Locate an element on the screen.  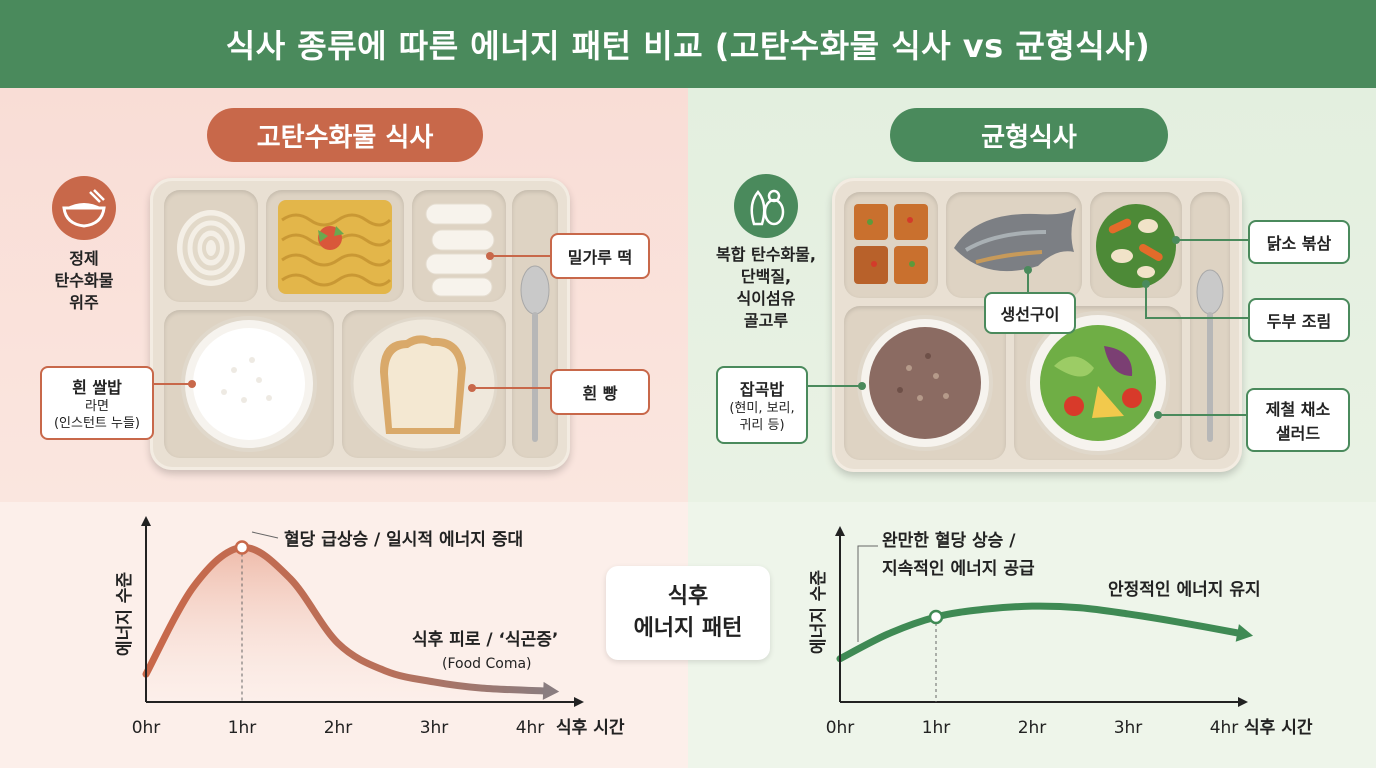
center-box-line2: 에너지 패턴 is located at coordinates (688, 628).